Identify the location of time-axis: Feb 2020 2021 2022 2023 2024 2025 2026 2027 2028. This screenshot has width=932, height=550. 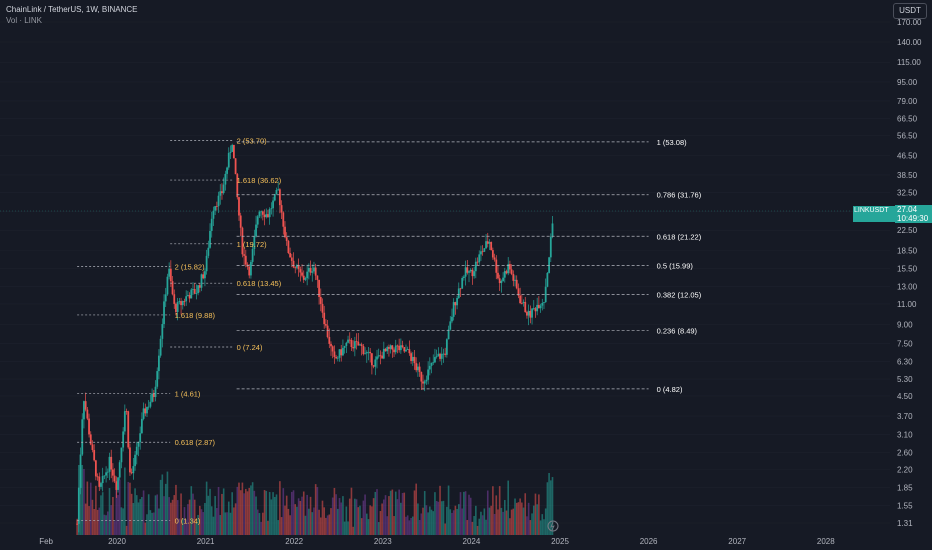
(437, 541).